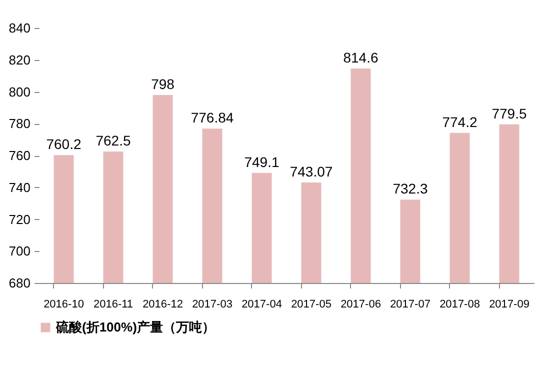  What do you see at coordinates (212, 118) in the screenshot?
I see `data-label: 776.84` at bounding box center [212, 118].